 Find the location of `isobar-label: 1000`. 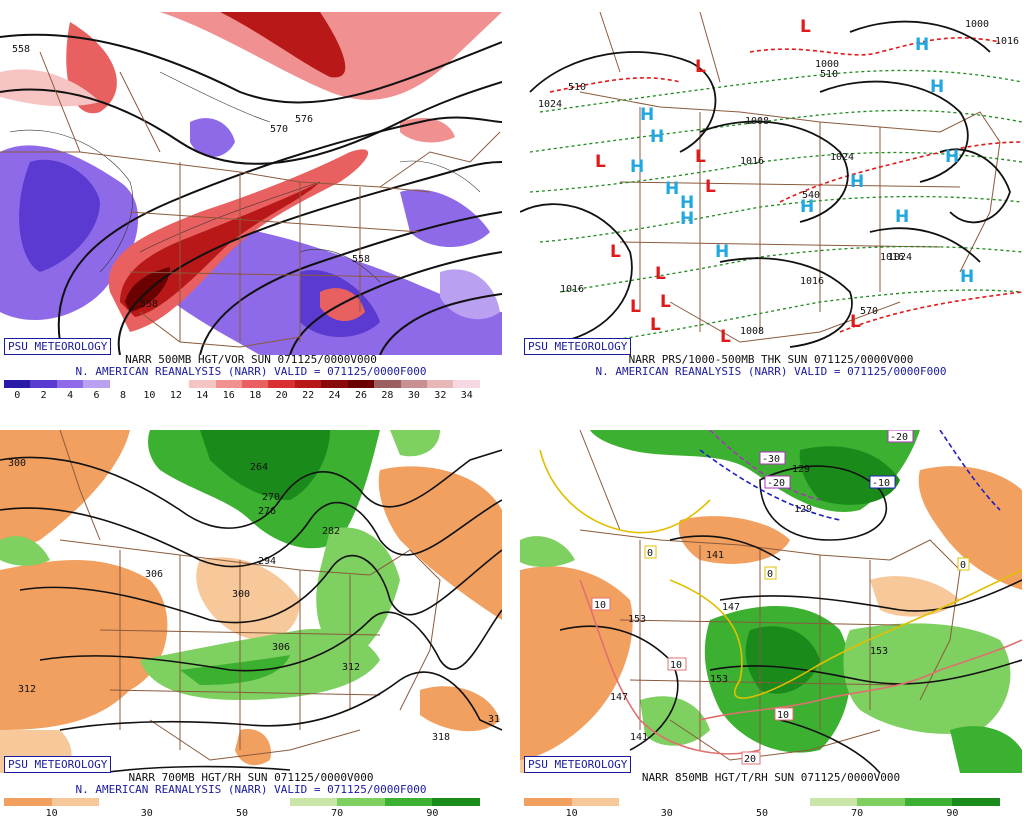

isobar-label: 1000 is located at coordinates (827, 64).